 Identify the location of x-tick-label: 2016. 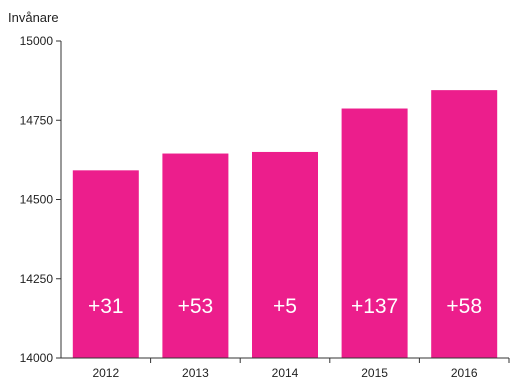
(464, 373).